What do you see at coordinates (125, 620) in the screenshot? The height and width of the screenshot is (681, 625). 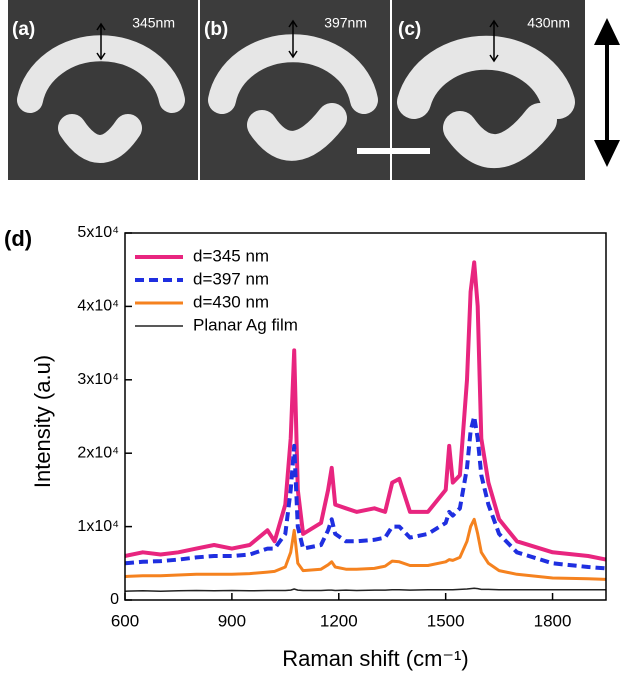 I see `x-tick-label: 600` at bounding box center [125, 620].